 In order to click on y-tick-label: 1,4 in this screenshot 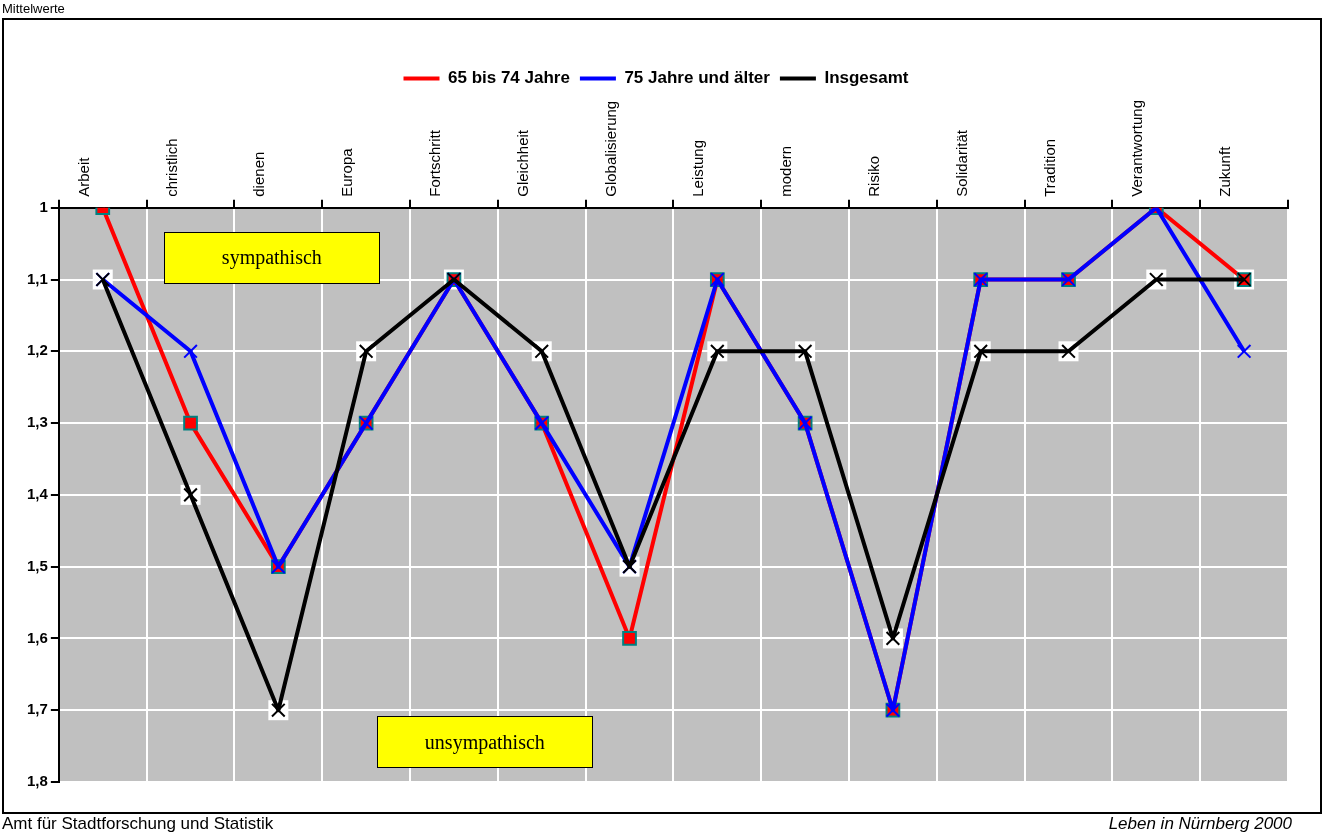, I will do `click(37, 494)`.